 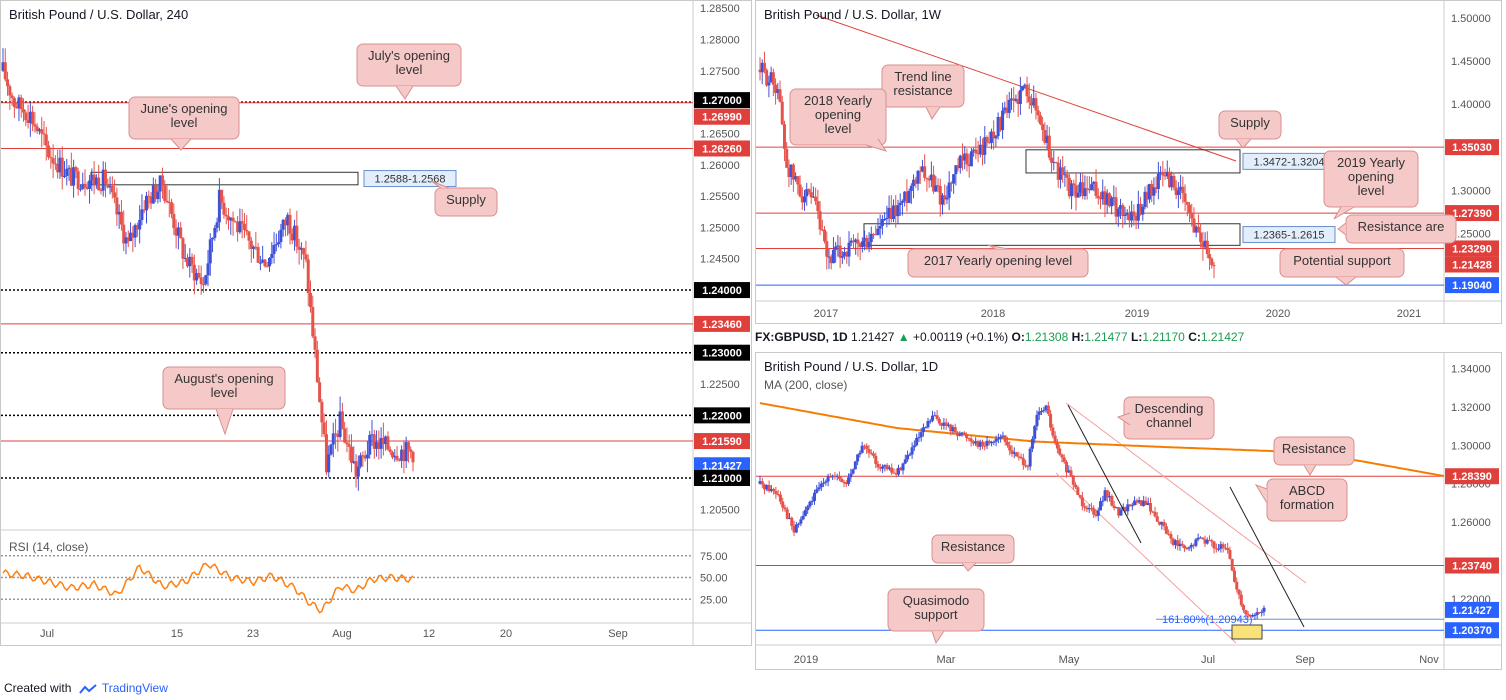 What do you see at coordinates (1409, 314) in the screenshot?
I see `x-axis-tick-label: 2021` at bounding box center [1409, 314].